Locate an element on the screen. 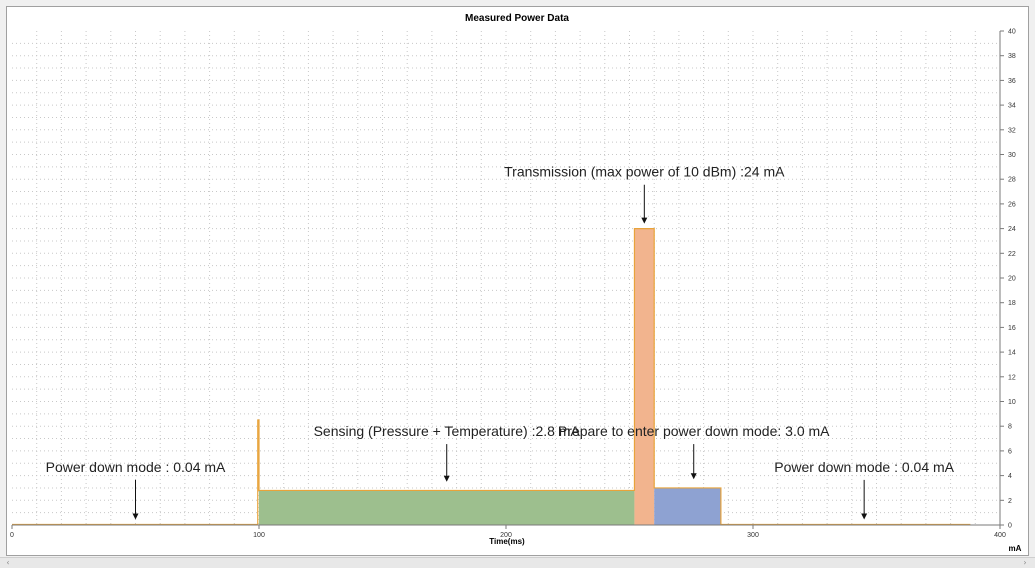  x-tick-label: 300 is located at coordinates (753, 535).